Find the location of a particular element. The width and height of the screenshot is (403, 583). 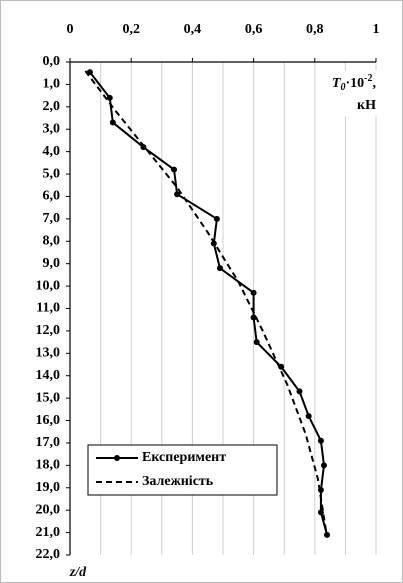

x-axis-unit: кН is located at coordinates (366, 105).